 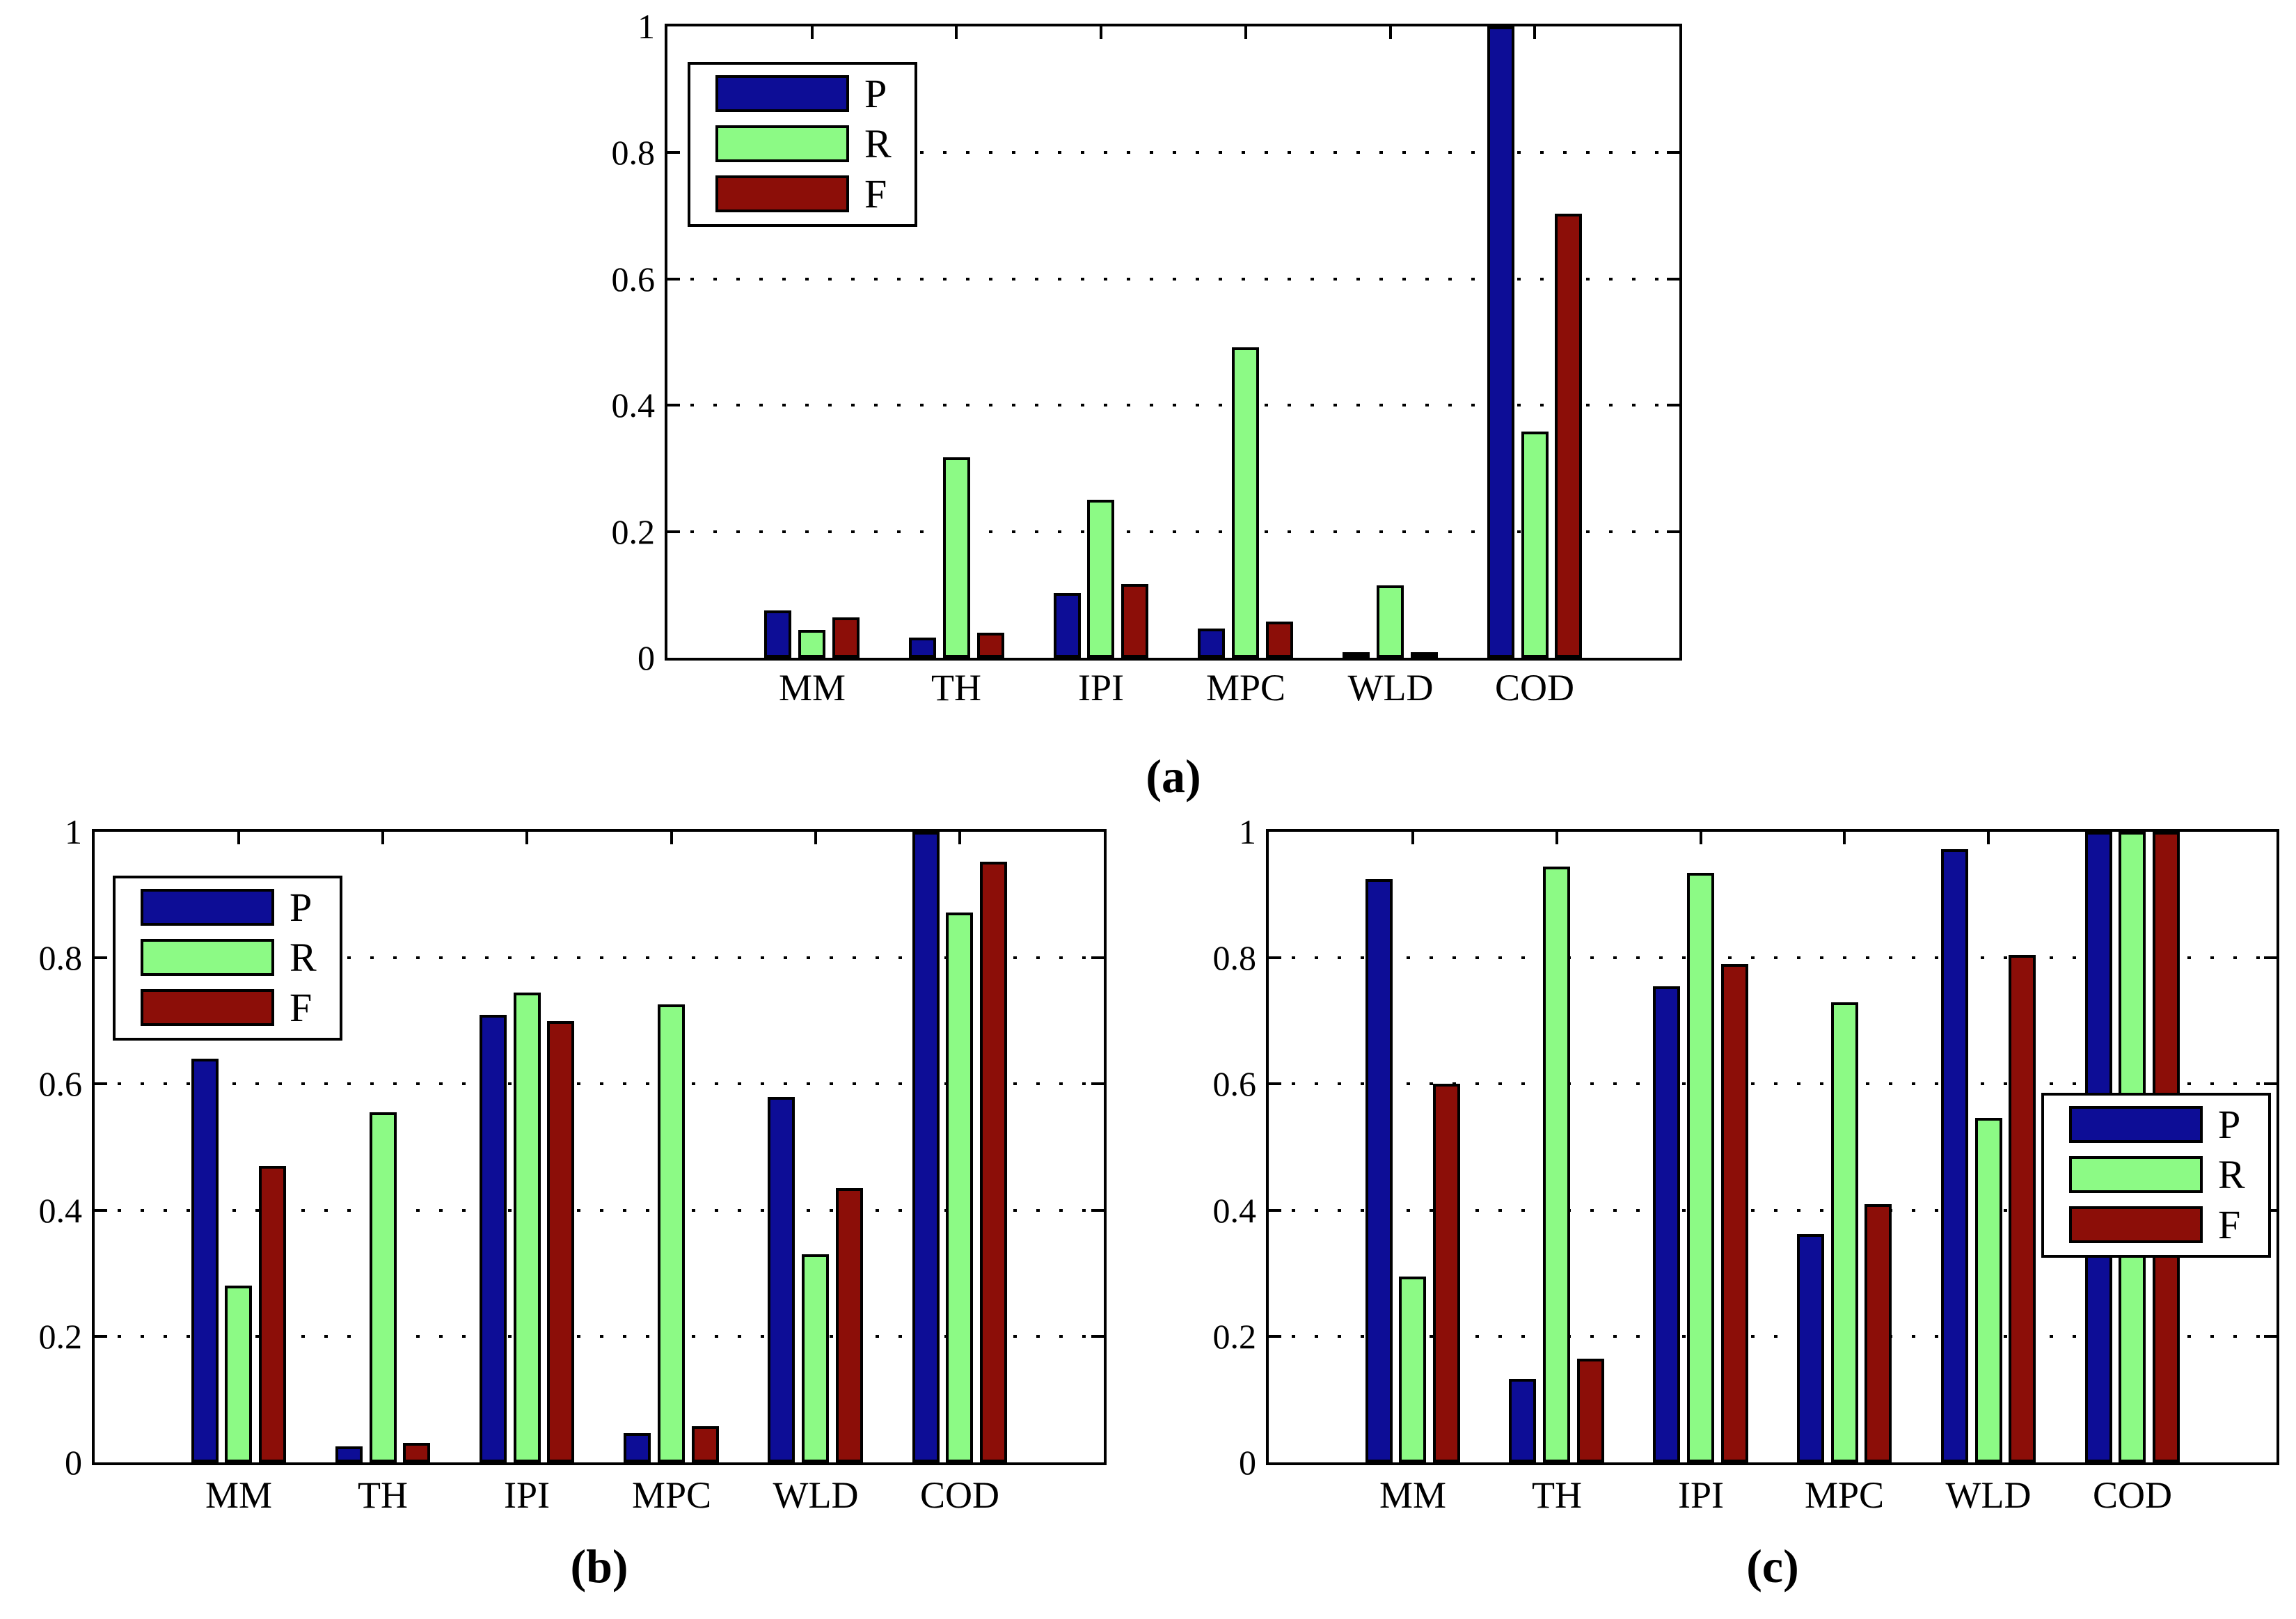 I want to click on bar-a-TH-F, so click(x=990, y=645).